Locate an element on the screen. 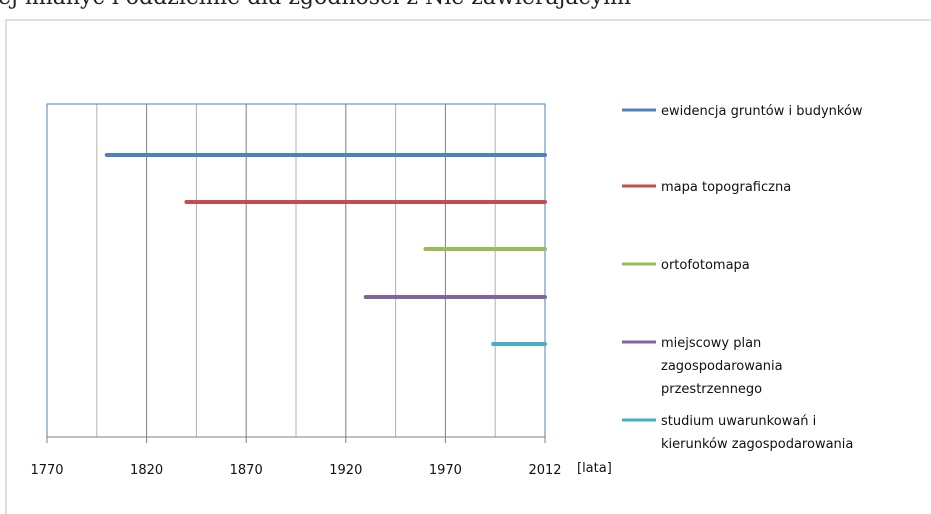  legend-label: kierunków zagospodarowania is located at coordinates (757, 444).